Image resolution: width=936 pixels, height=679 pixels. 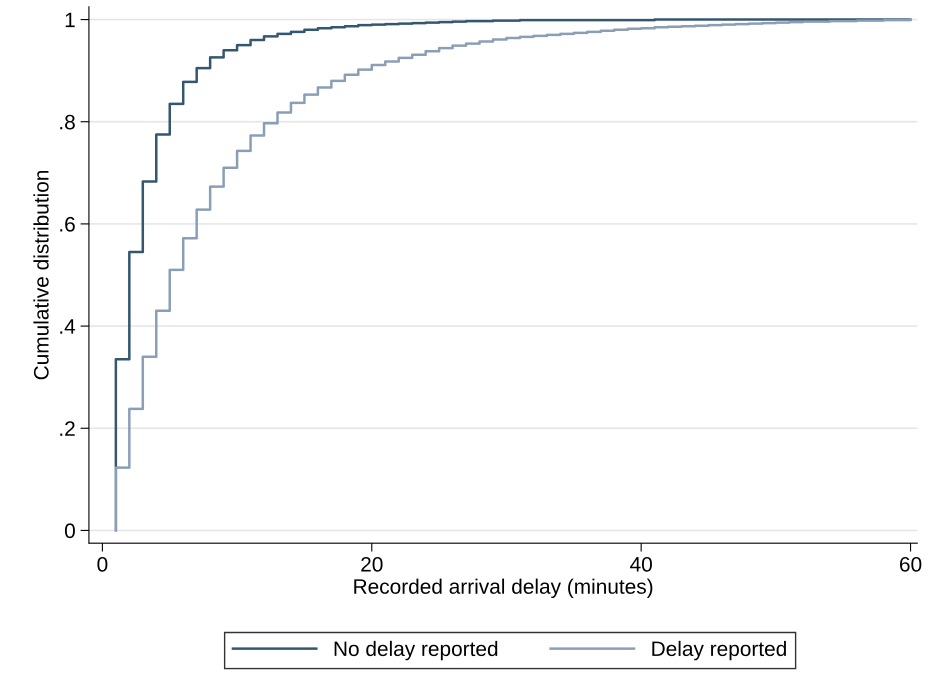 What do you see at coordinates (67, 122) in the screenshot?
I see `y-tick-label: .8` at bounding box center [67, 122].